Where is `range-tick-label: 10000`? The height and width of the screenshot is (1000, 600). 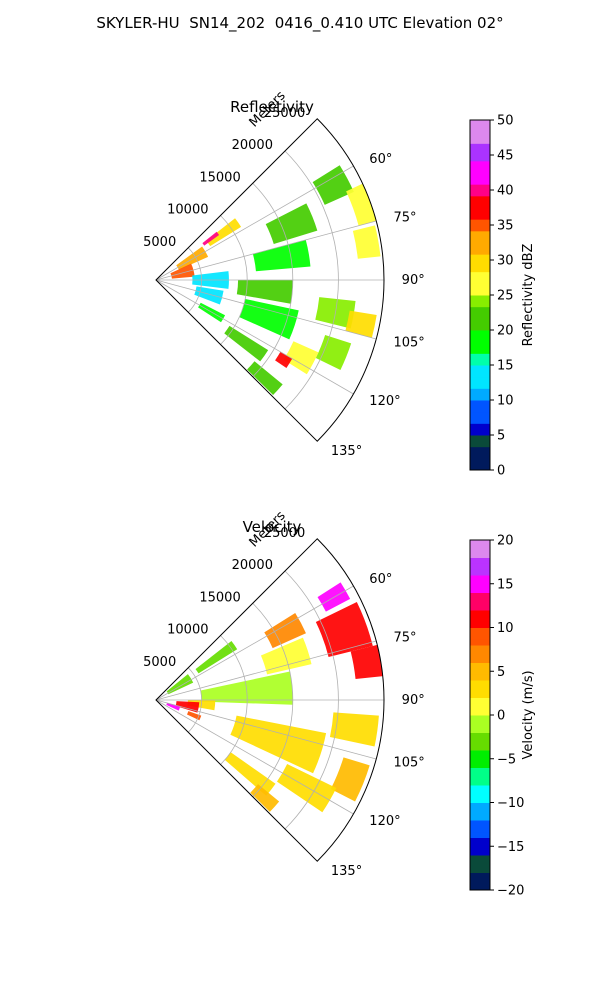 range-tick-label: 10000 is located at coordinates (187, 630).